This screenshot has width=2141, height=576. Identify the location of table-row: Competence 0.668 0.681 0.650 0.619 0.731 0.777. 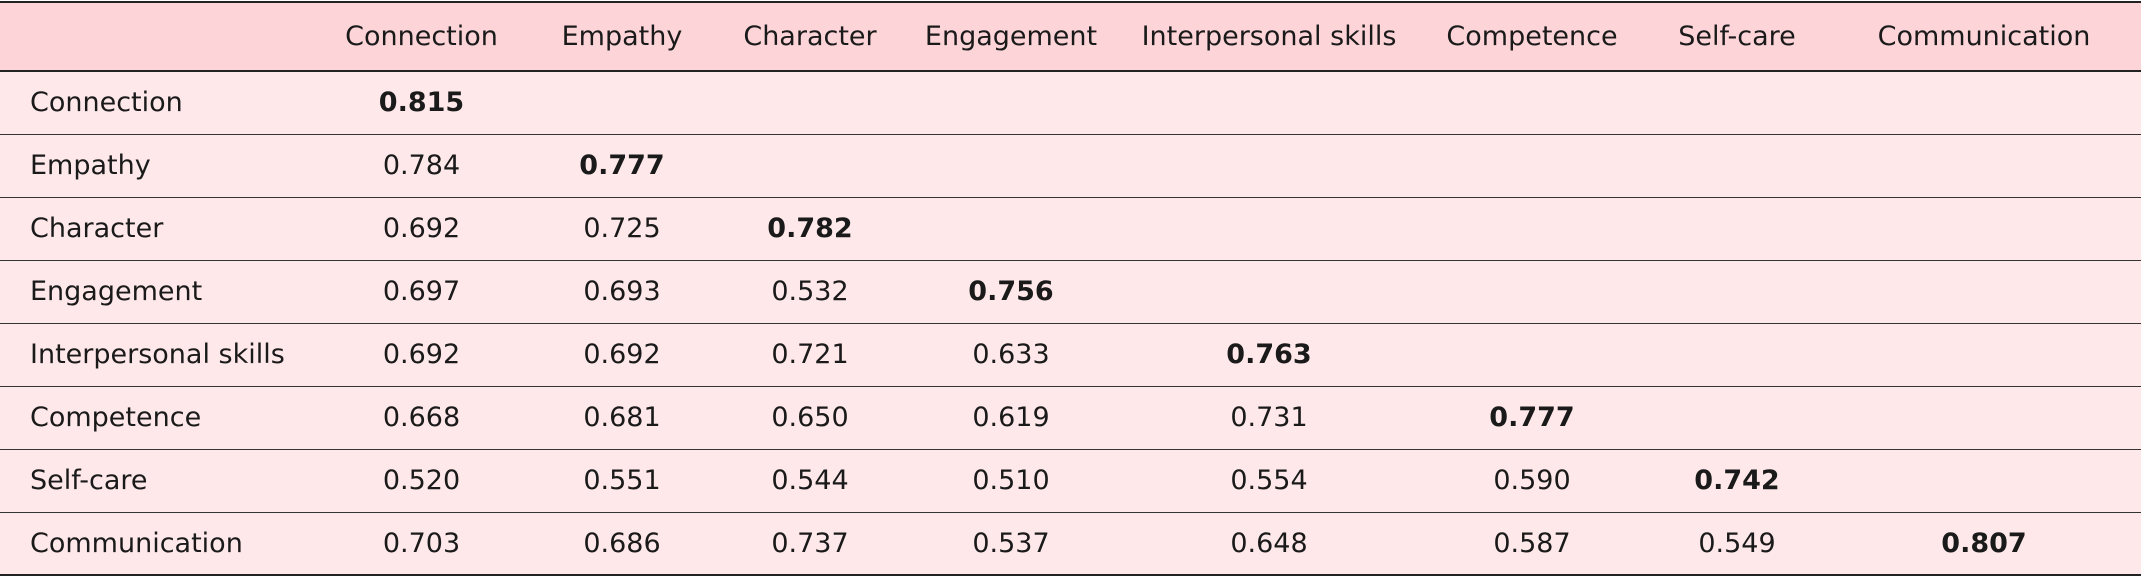
(1070, 418).